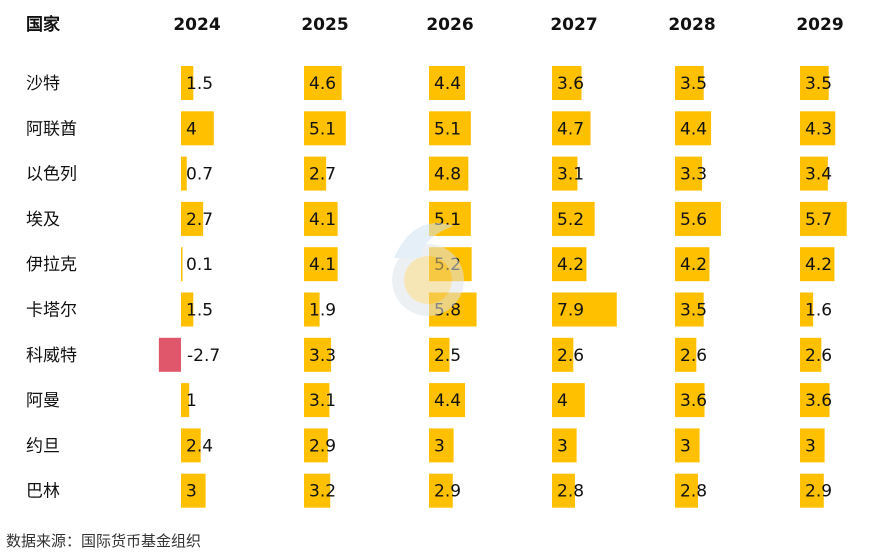  I want to click on value-label-2026: 4.8, so click(447, 175).